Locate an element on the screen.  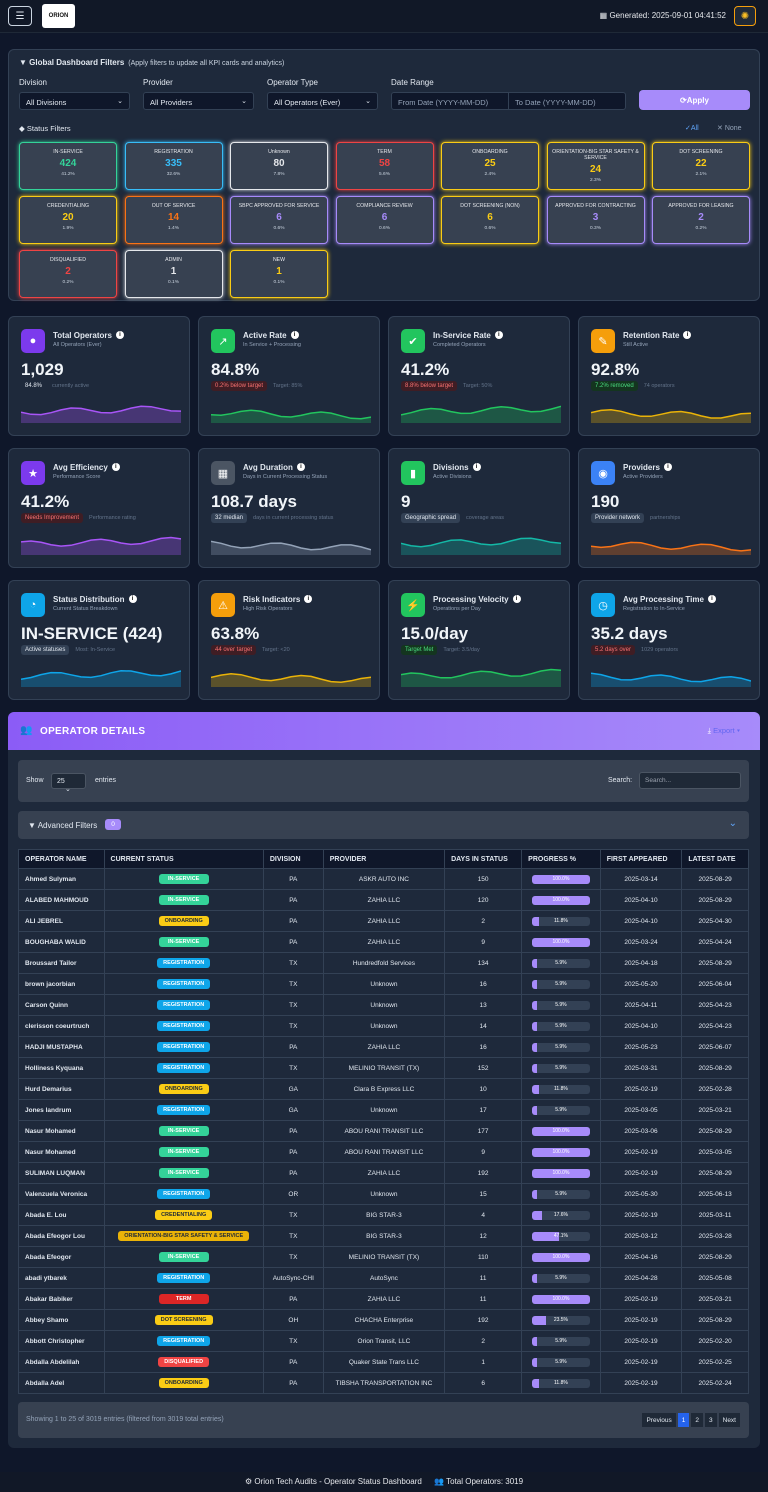
column-header: PROVIDER is located at coordinates (384, 859).